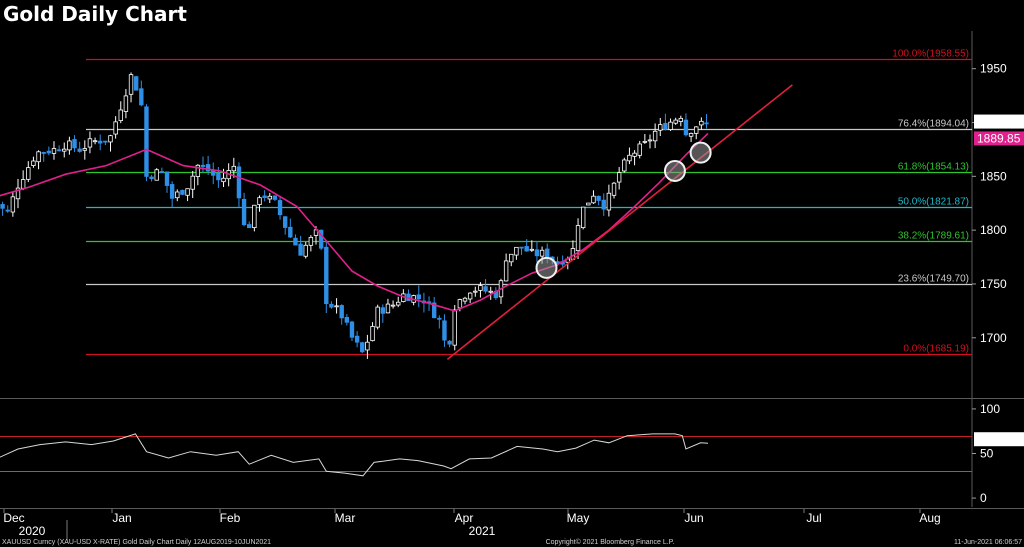 This screenshot has height=547, width=1024. Describe the element at coordinates (993, 69) in the screenshot. I see `price-tick-label: 1950` at that location.